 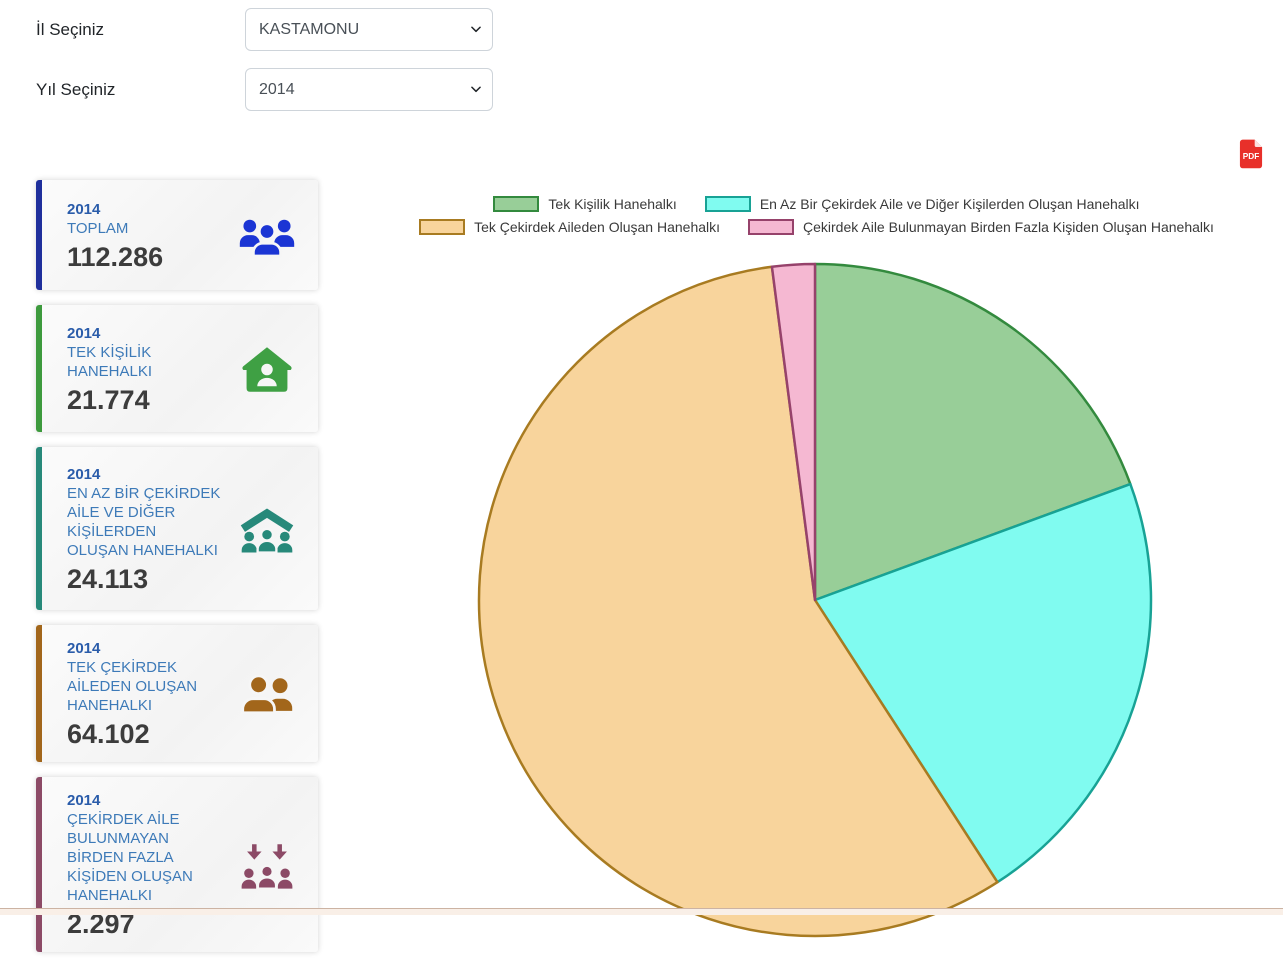 I want to click on filter-panel: İl Seçiniz KASTAMONU Yıl Seçiniz 2014, so click(x=264, y=68).